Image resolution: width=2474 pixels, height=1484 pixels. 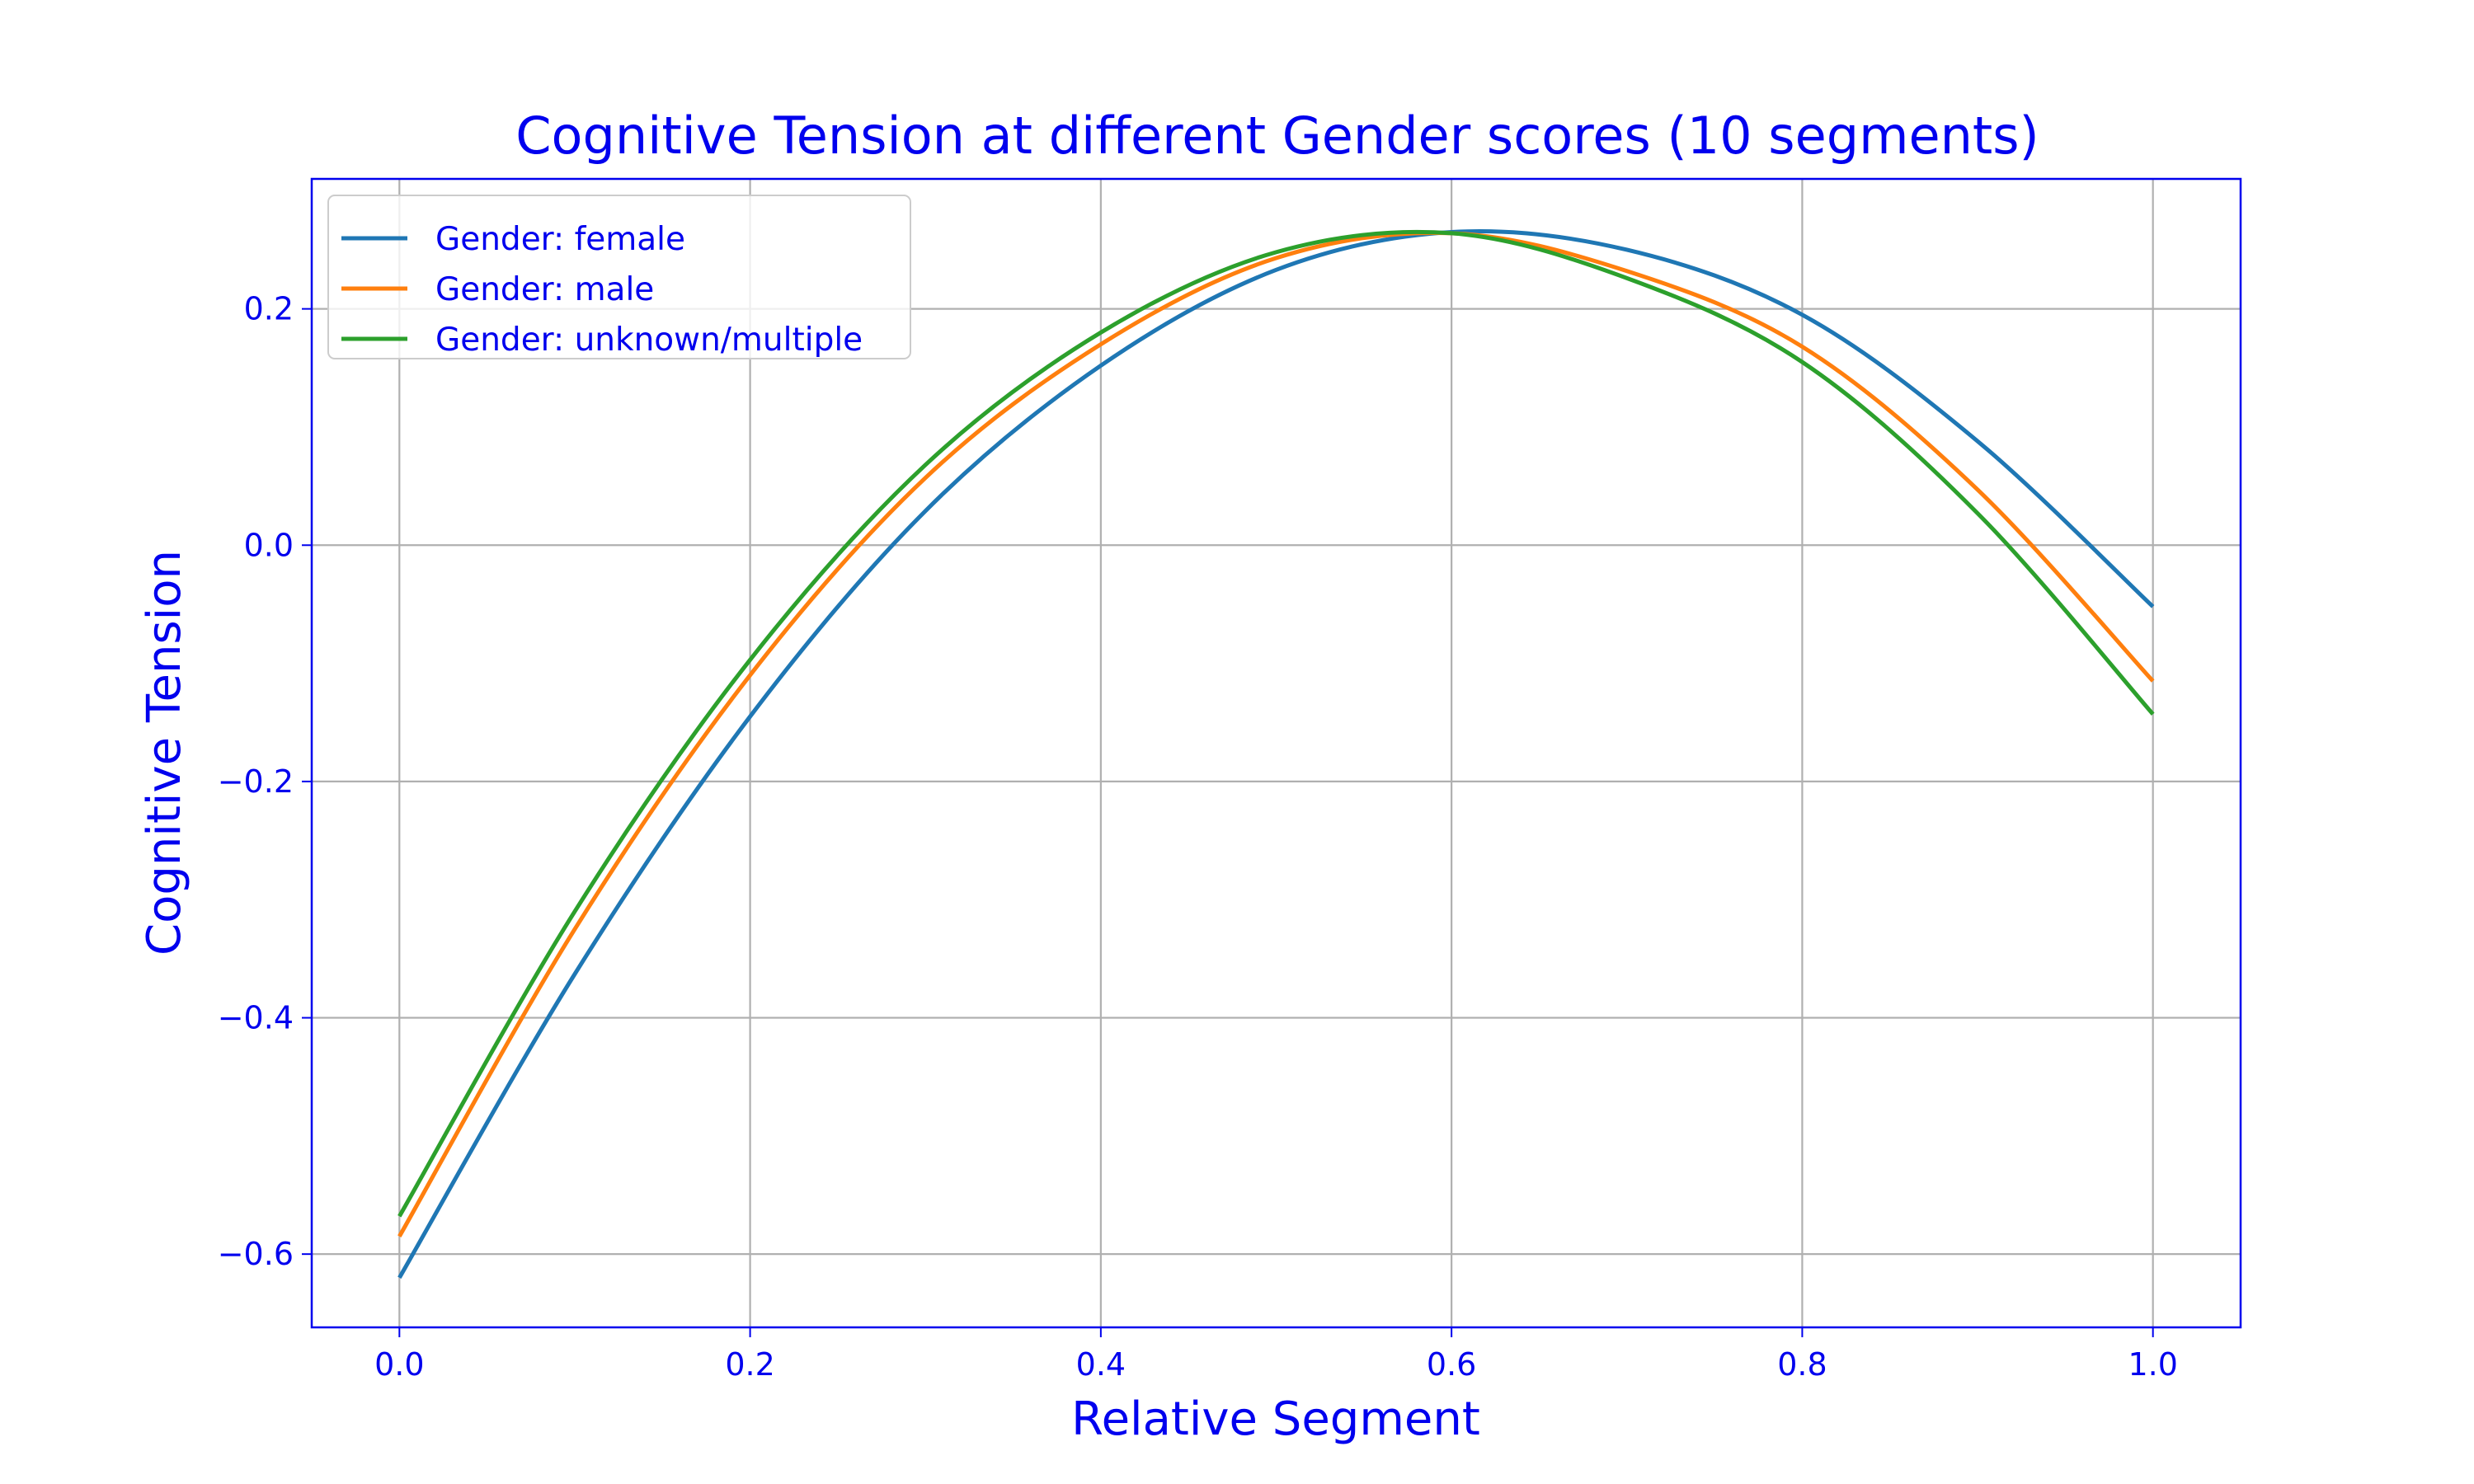 I want to click on y-tick-label: 0.0, so click(x=269, y=545).